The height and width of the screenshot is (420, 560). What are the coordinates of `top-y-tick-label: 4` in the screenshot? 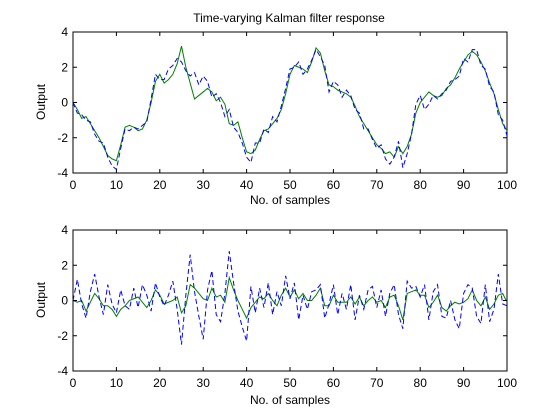 It's located at (64, 32).